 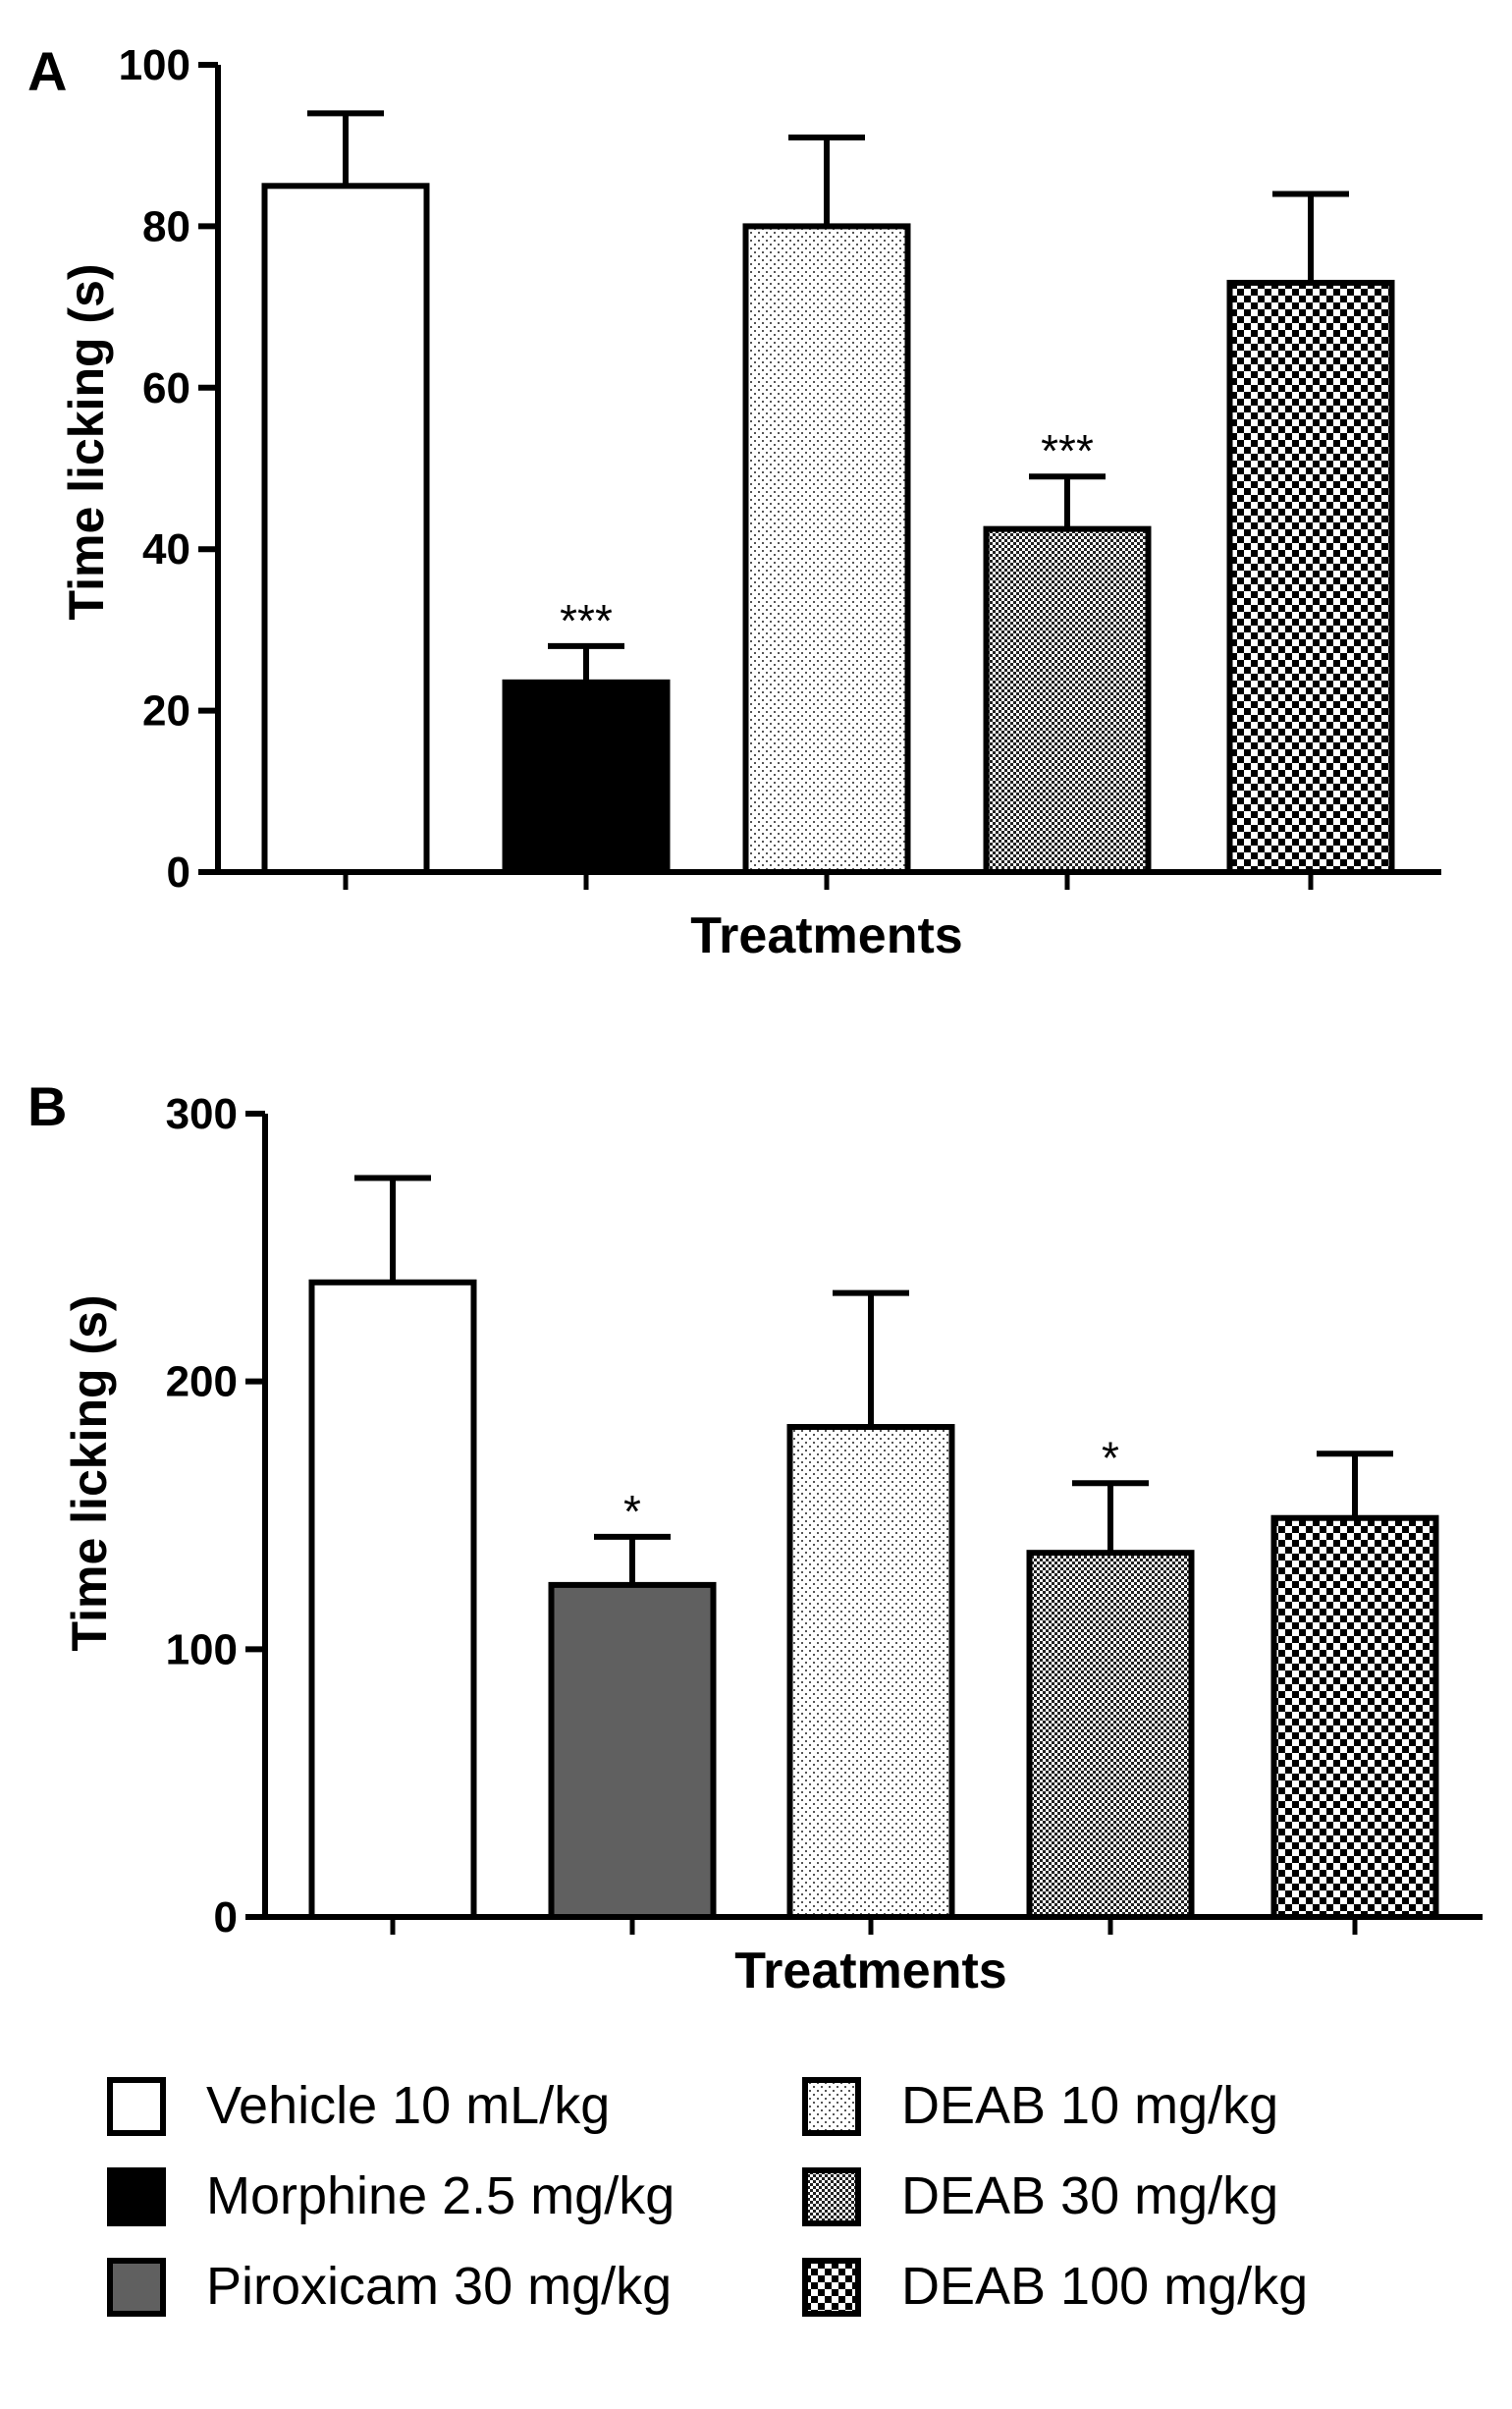 I want to click on panel-label: B, so click(x=47, y=1106).